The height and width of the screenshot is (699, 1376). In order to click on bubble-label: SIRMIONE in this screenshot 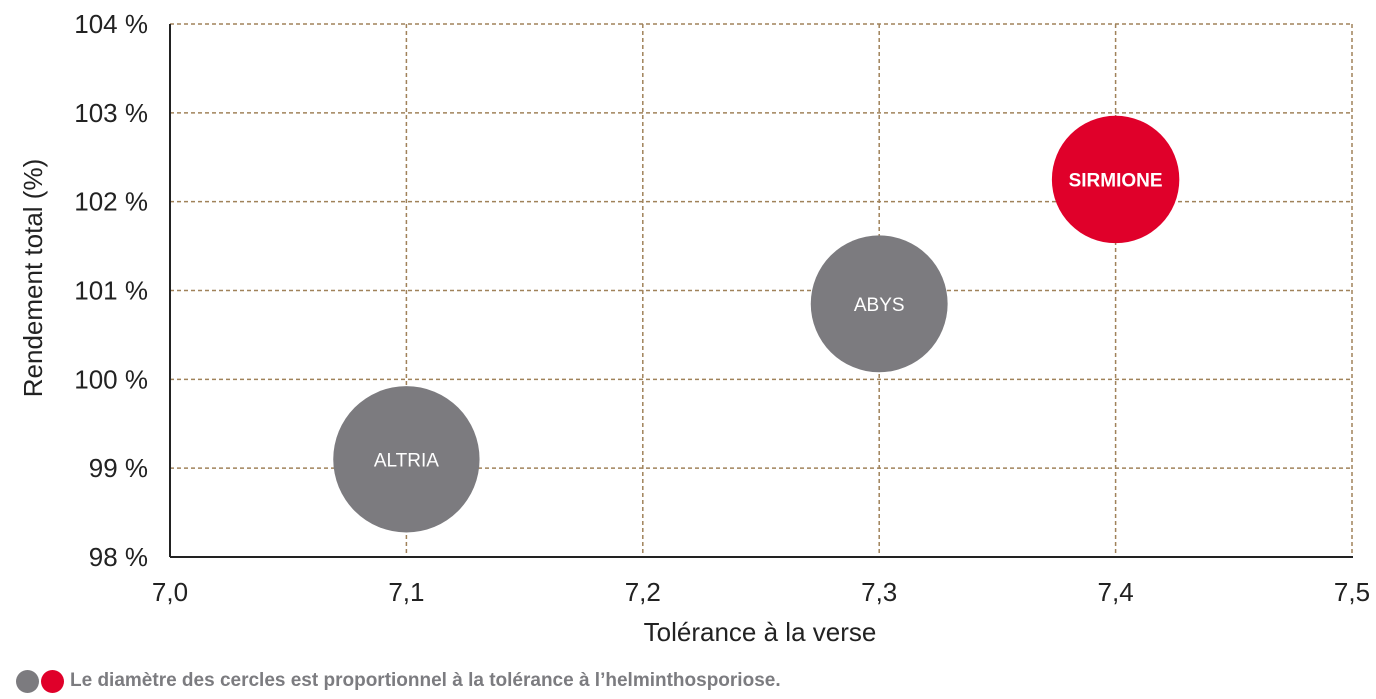, I will do `click(1116, 180)`.